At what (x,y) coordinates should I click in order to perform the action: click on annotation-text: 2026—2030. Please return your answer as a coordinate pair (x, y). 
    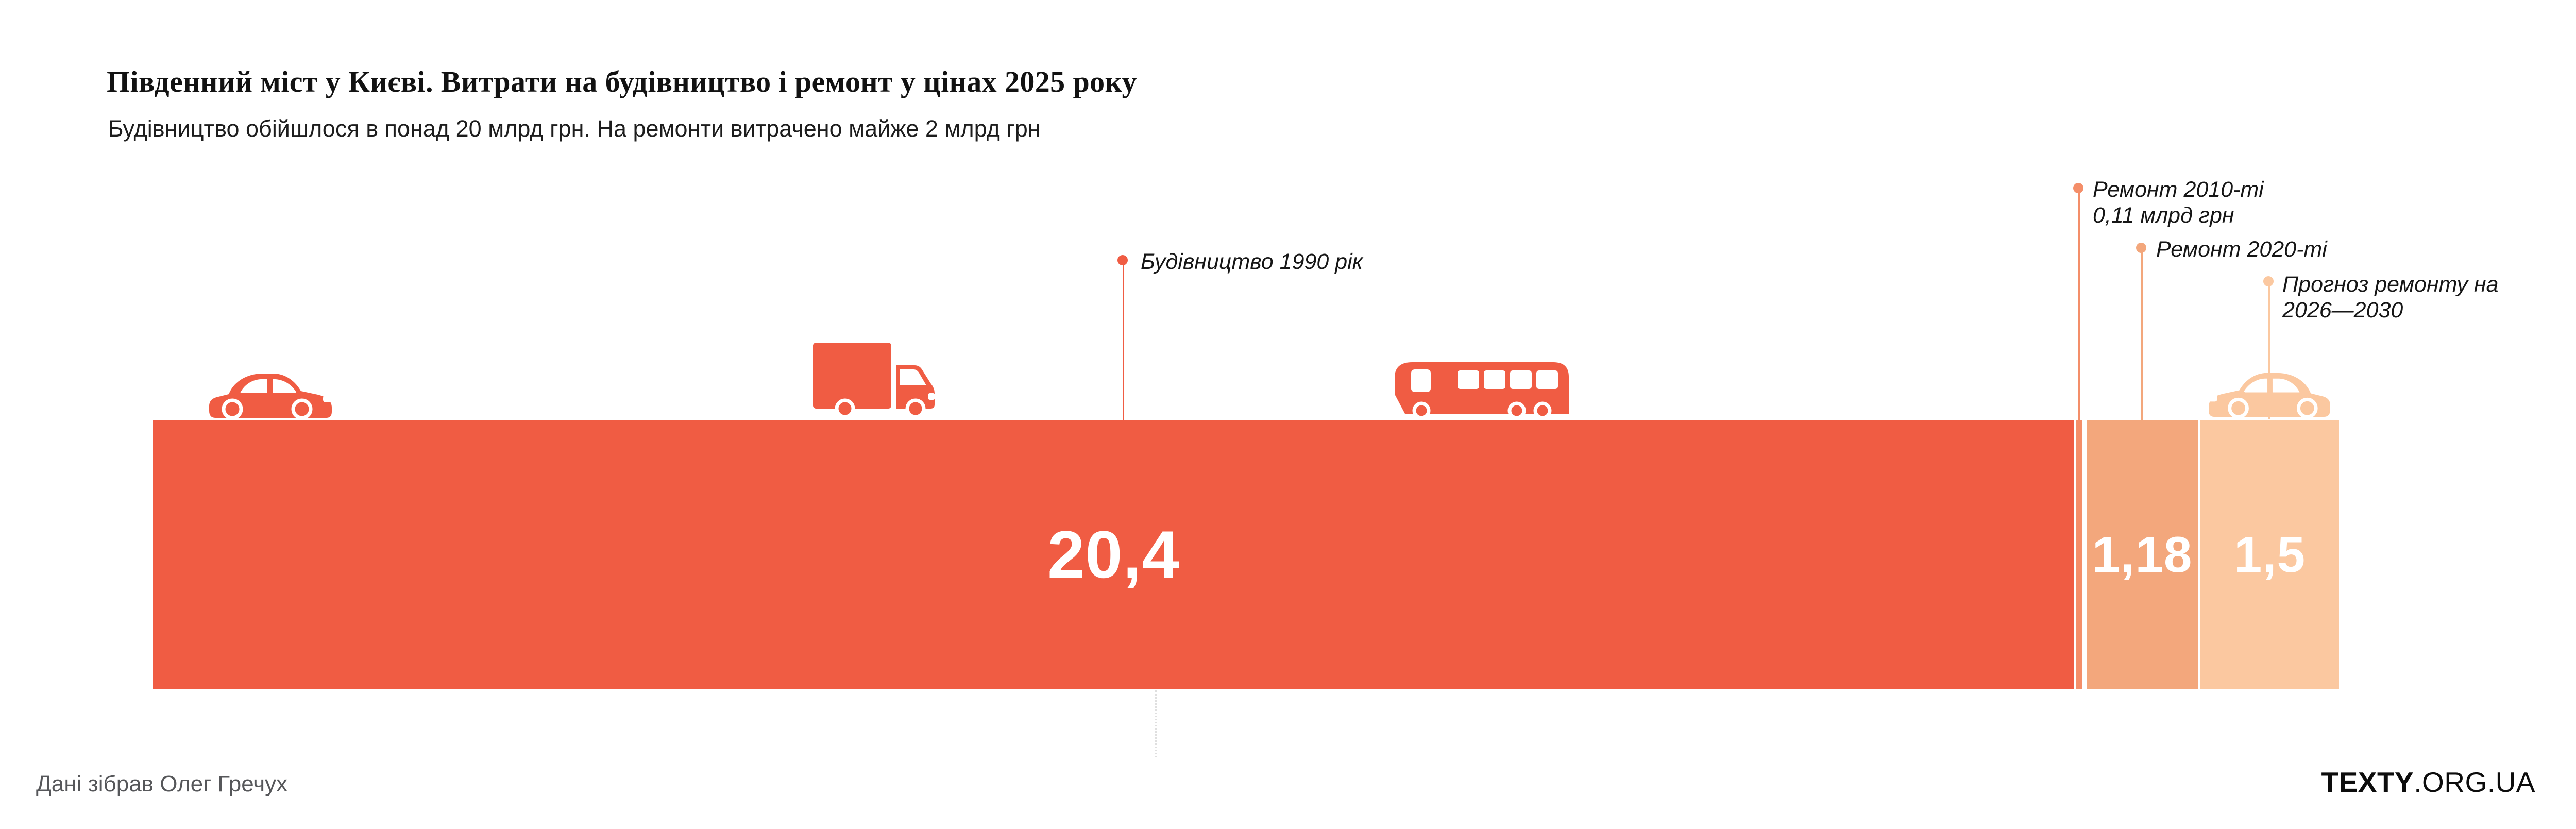
    Looking at the image, I should click on (2342, 310).